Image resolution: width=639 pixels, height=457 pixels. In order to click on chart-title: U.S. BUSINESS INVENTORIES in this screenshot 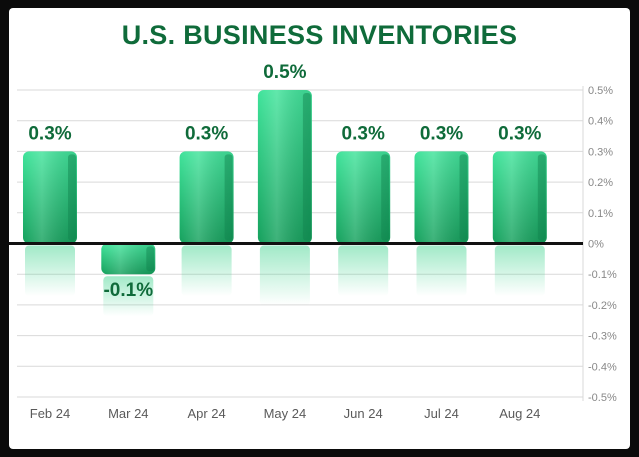, I will do `click(319, 35)`.